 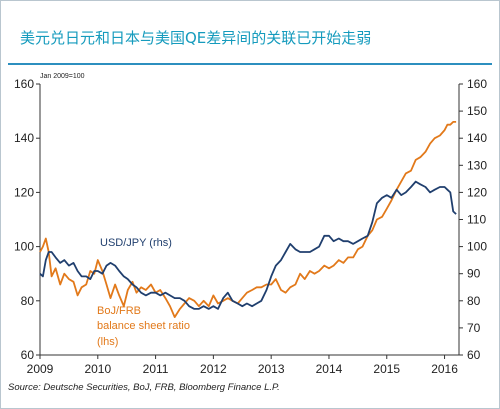 I want to click on boj-frb-label-line3: (lhs), so click(x=107, y=342).